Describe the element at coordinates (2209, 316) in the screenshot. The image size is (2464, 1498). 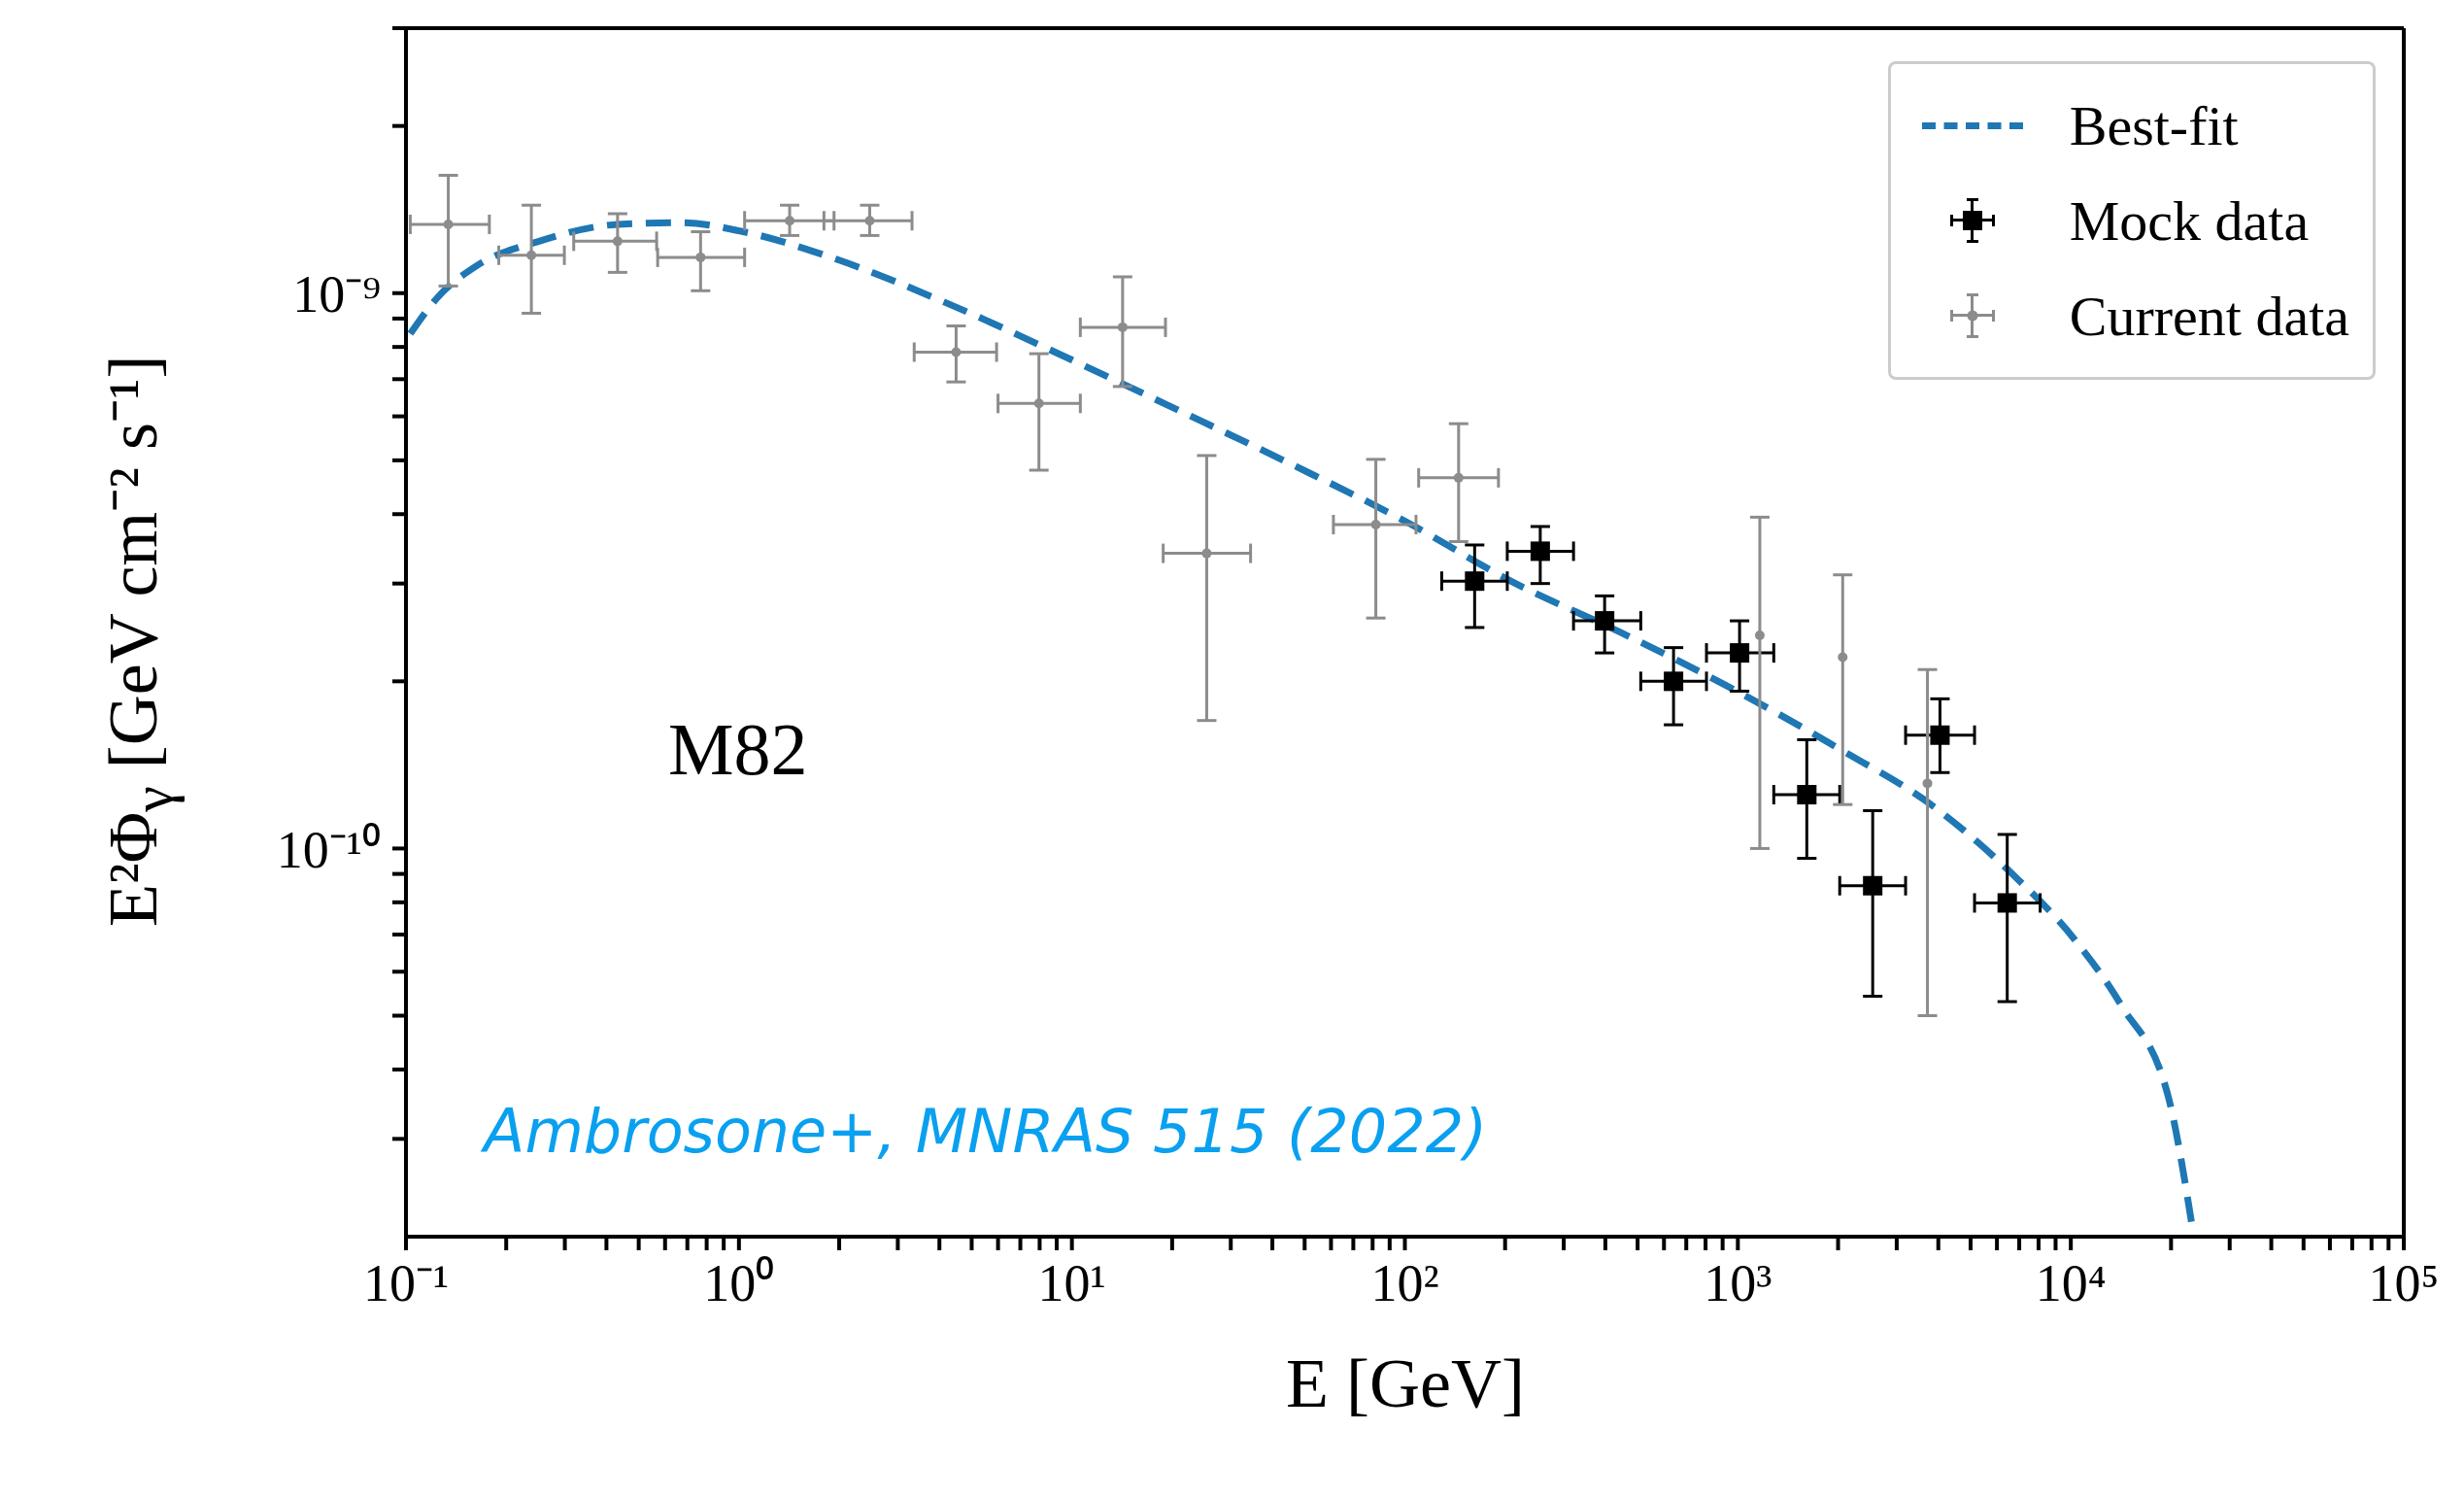
I see `legend-label: Current data` at that location.